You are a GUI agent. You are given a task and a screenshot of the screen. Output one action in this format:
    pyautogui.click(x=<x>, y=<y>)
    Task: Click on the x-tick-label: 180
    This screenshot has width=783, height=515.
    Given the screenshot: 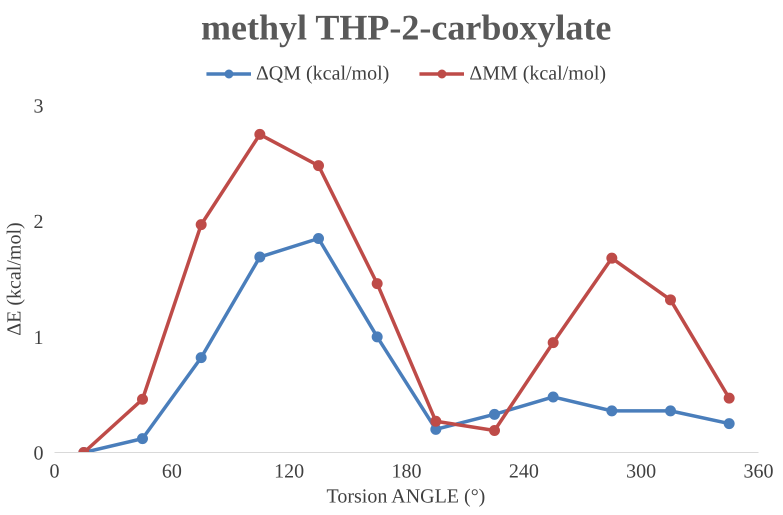 What is the action you would take?
    pyautogui.click(x=407, y=471)
    